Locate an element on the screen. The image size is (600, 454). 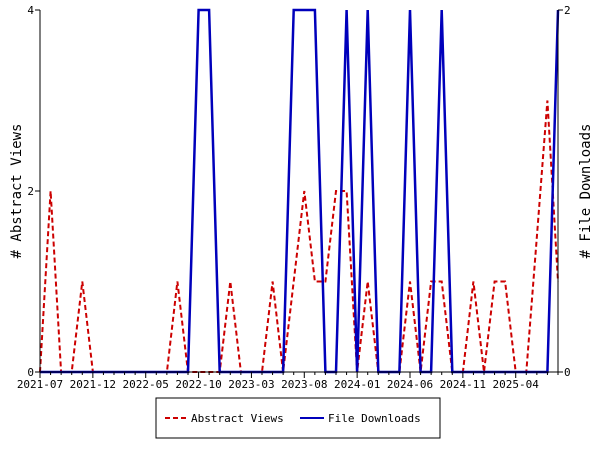
legend: Abstract Views File Downloads is located at coordinates (298, 418).